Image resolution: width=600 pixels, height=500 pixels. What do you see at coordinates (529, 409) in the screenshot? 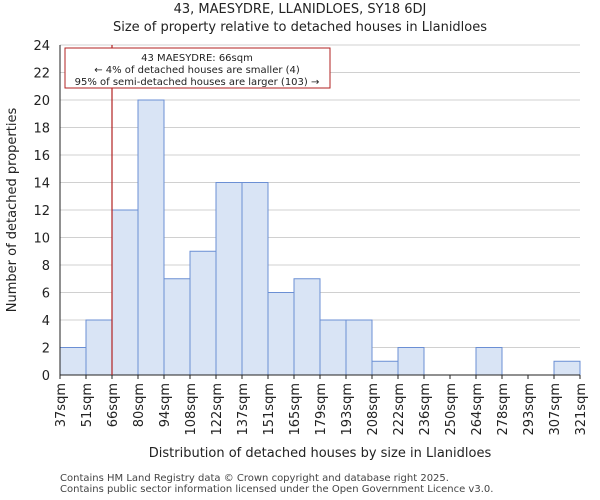
I see `x-tick-label: 293sqm` at bounding box center [529, 409].